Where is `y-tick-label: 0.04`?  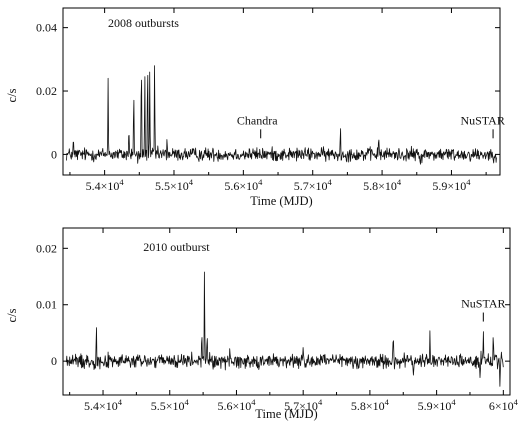
y-tick-label: 0.04 is located at coordinates (46, 28).